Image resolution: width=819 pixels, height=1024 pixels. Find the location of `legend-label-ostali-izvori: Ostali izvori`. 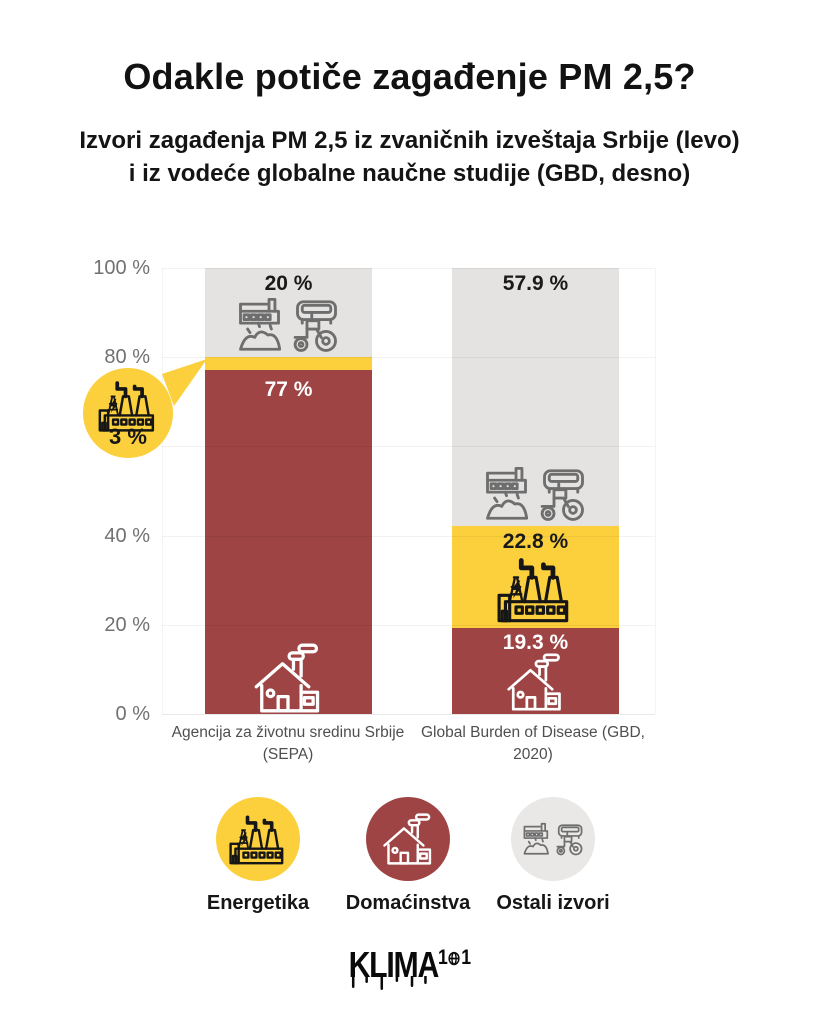

legend-label-ostali-izvori: Ostali izvori is located at coordinates (553, 903).